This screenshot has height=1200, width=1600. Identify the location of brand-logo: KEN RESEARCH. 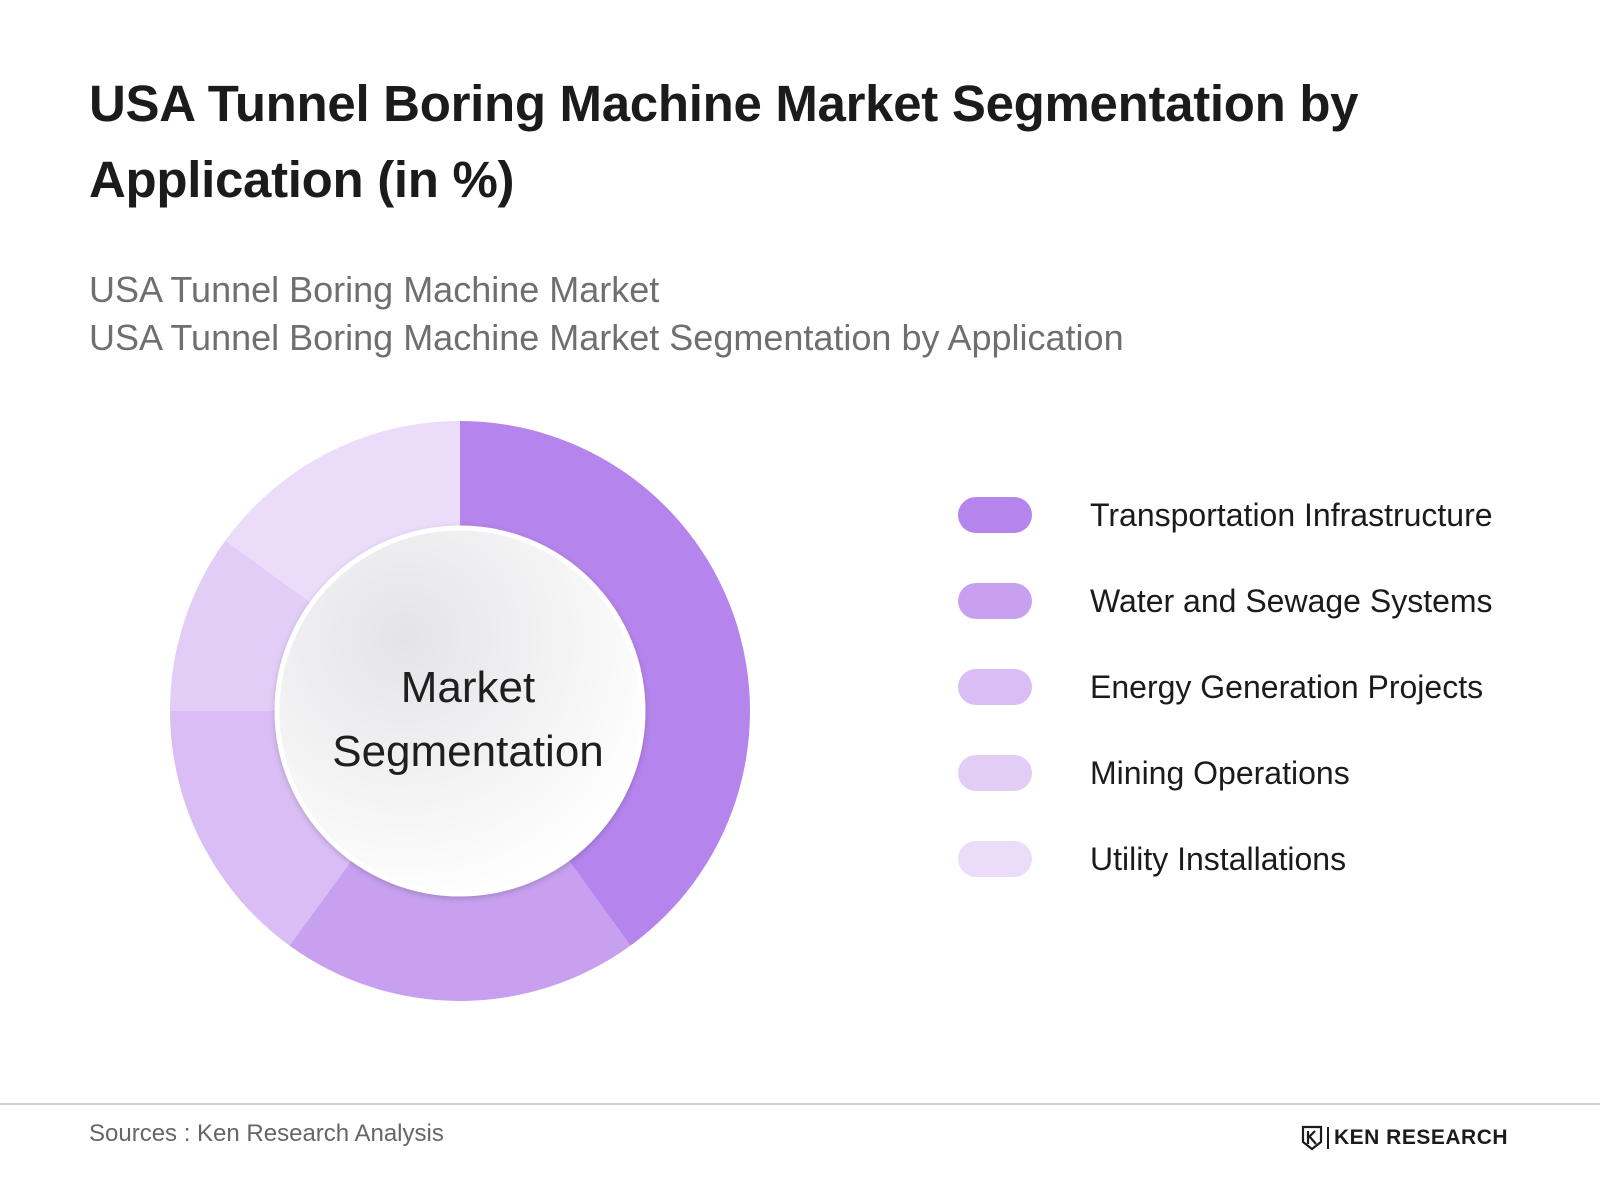
(1404, 1138).